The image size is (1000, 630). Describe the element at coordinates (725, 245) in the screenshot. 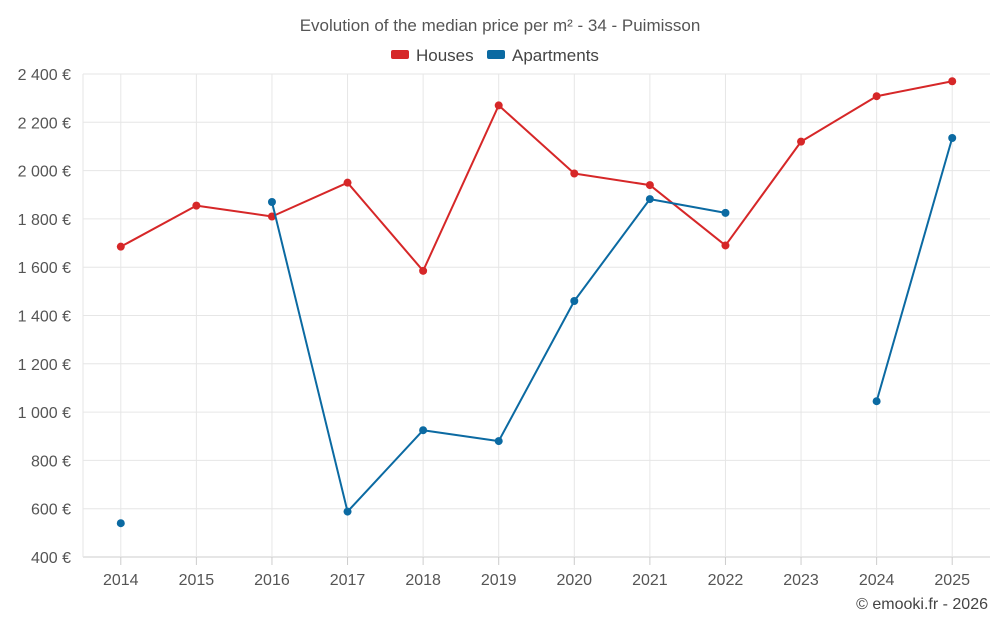

I see `data-point-houses-2022` at that location.